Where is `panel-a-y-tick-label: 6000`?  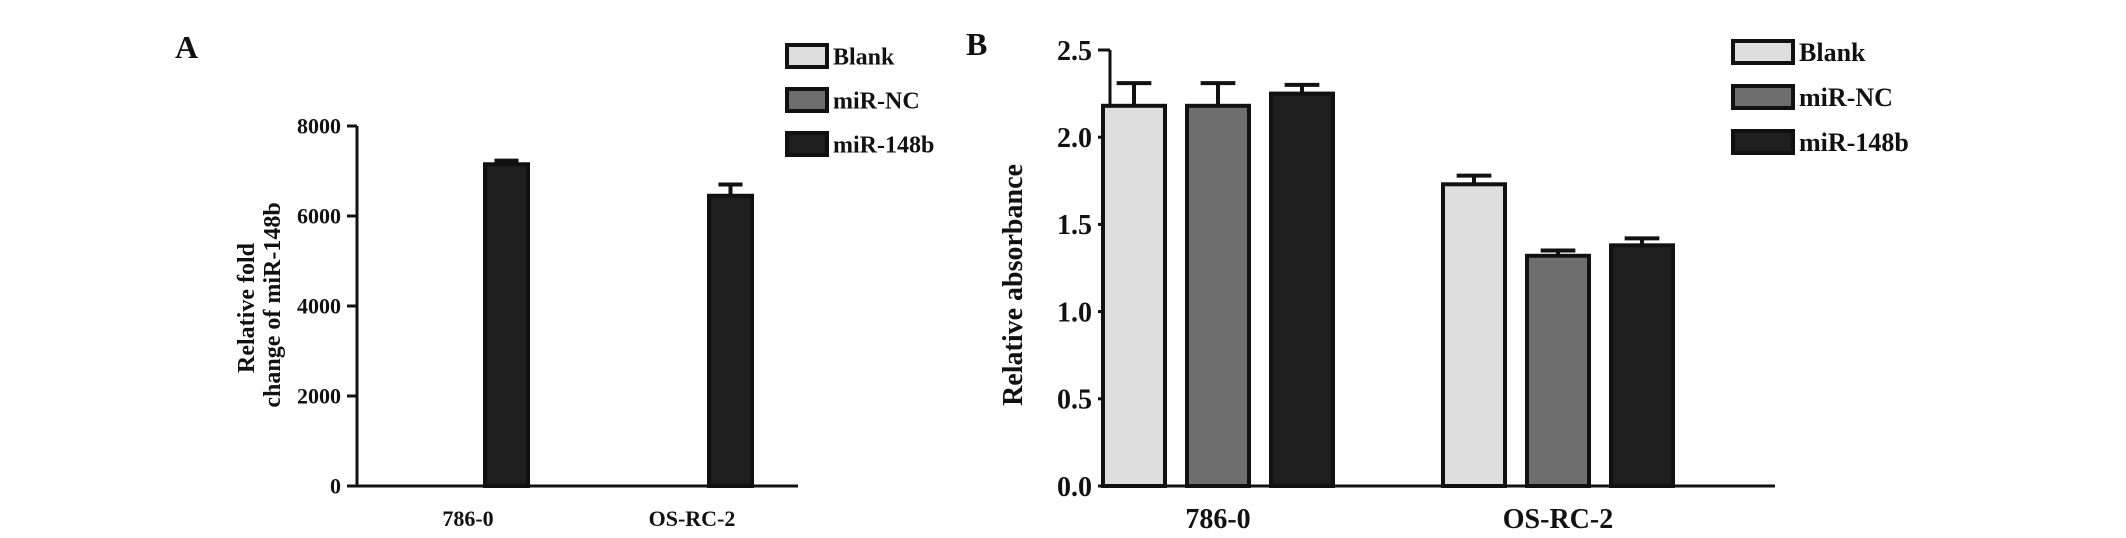 panel-a-y-tick-label: 6000 is located at coordinates (319, 216).